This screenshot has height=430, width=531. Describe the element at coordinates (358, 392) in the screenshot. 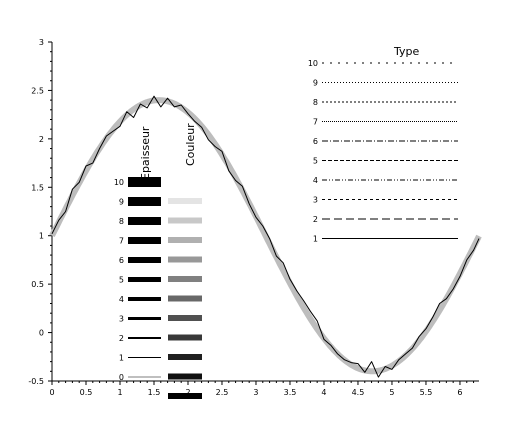

I see `x-tick-label: 4.5` at that location.